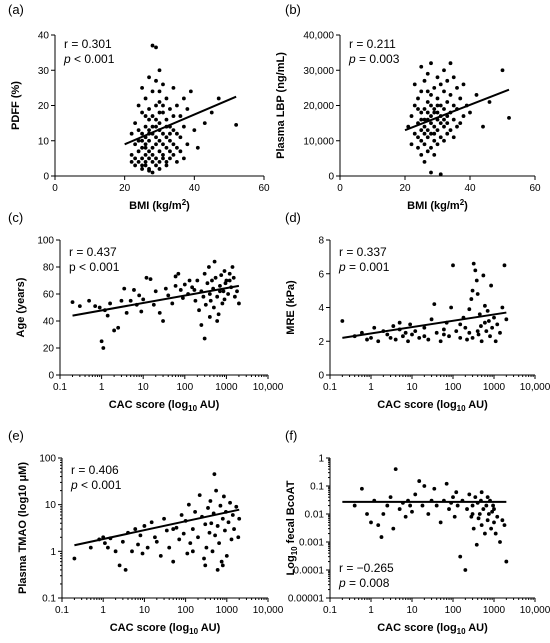 Image resolution: width=550 pixels, height=643 pixels. Describe the element at coordinates (15, 217) in the screenshot. I see `panel-label: (c)` at that location.